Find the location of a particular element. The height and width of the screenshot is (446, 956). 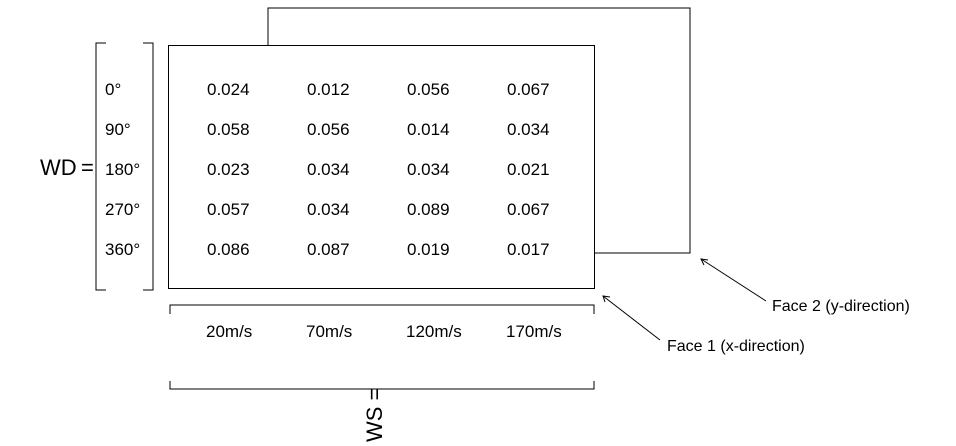

wd-label: WD is located at coordinates (58, 167).